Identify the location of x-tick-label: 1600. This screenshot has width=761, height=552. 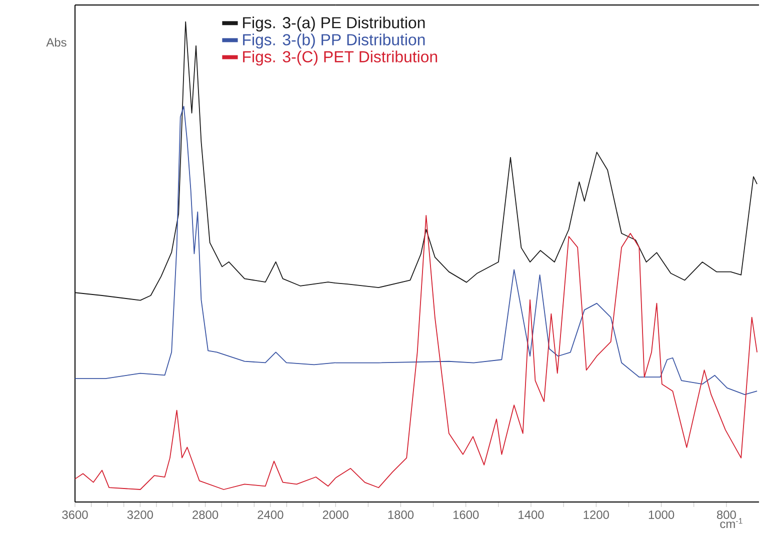
(466, 514).